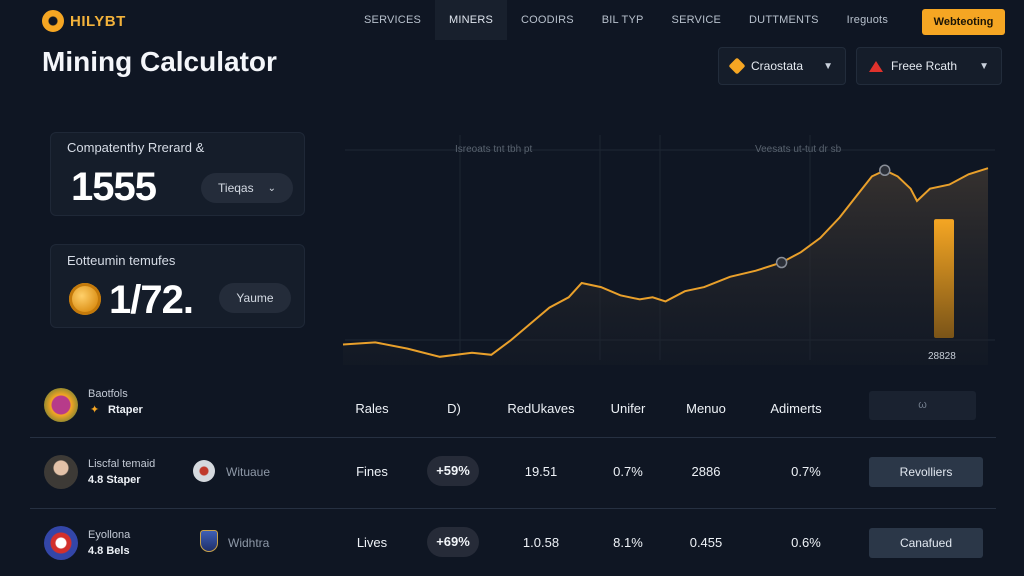 The width and height of the screenshot is (1024, 576). Describe the element at coordinates (547, 20) in the screenshot. I see `nav-item-coodirs: COODIRS` at that location.